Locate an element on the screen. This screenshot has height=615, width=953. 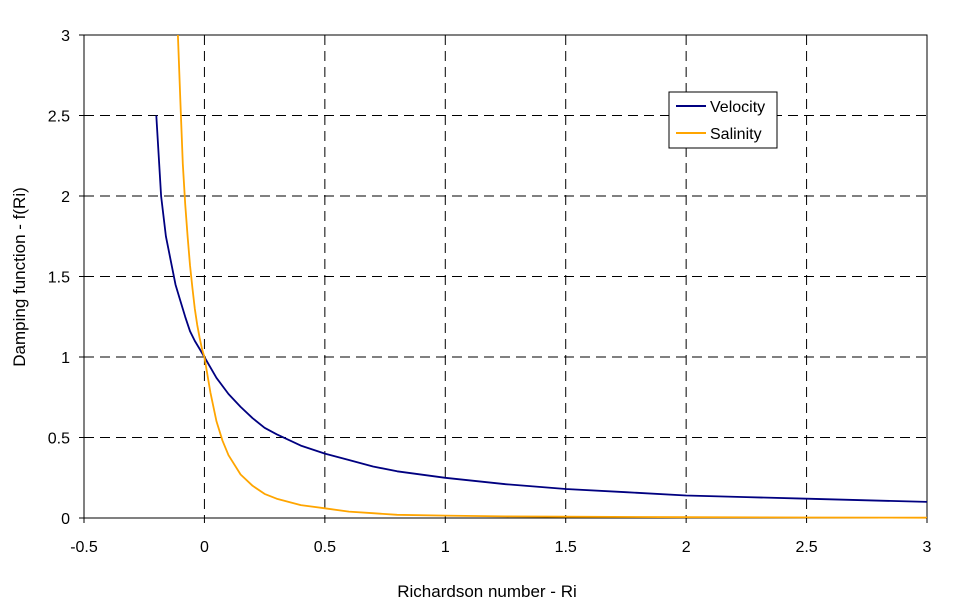
y-tick-label: 0 is located at coordinates (65, 519).